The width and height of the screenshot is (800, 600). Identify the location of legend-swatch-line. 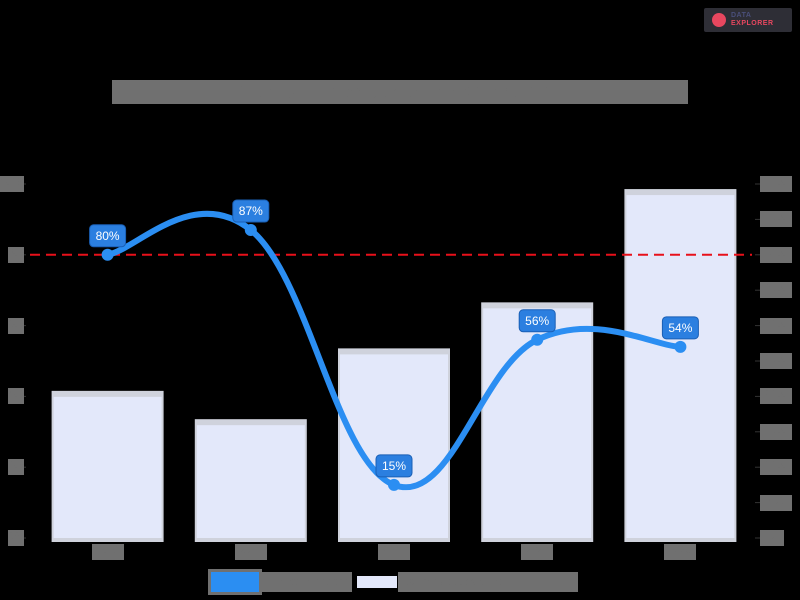
(235, 582).